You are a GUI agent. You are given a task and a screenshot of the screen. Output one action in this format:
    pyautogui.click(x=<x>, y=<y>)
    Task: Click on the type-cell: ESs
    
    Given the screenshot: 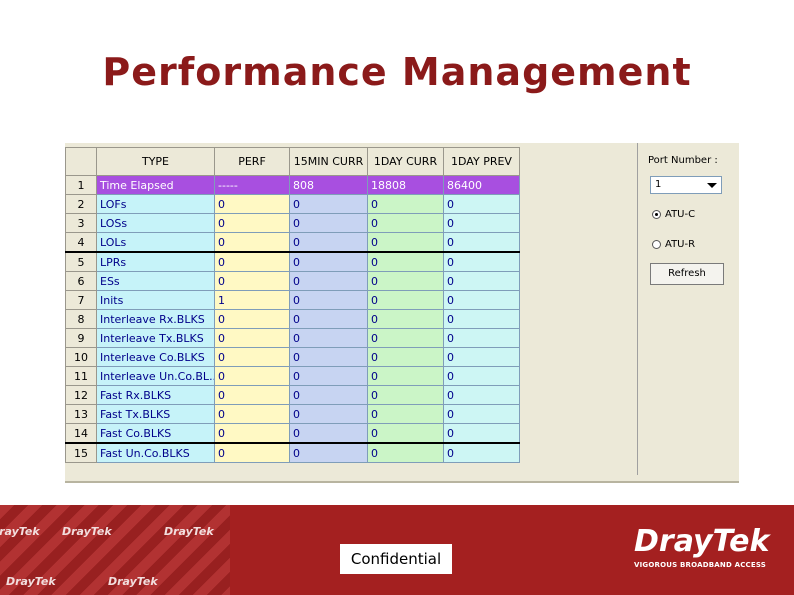 What is the action you would take?
    pyautogui.click(x=155, y=281)
    